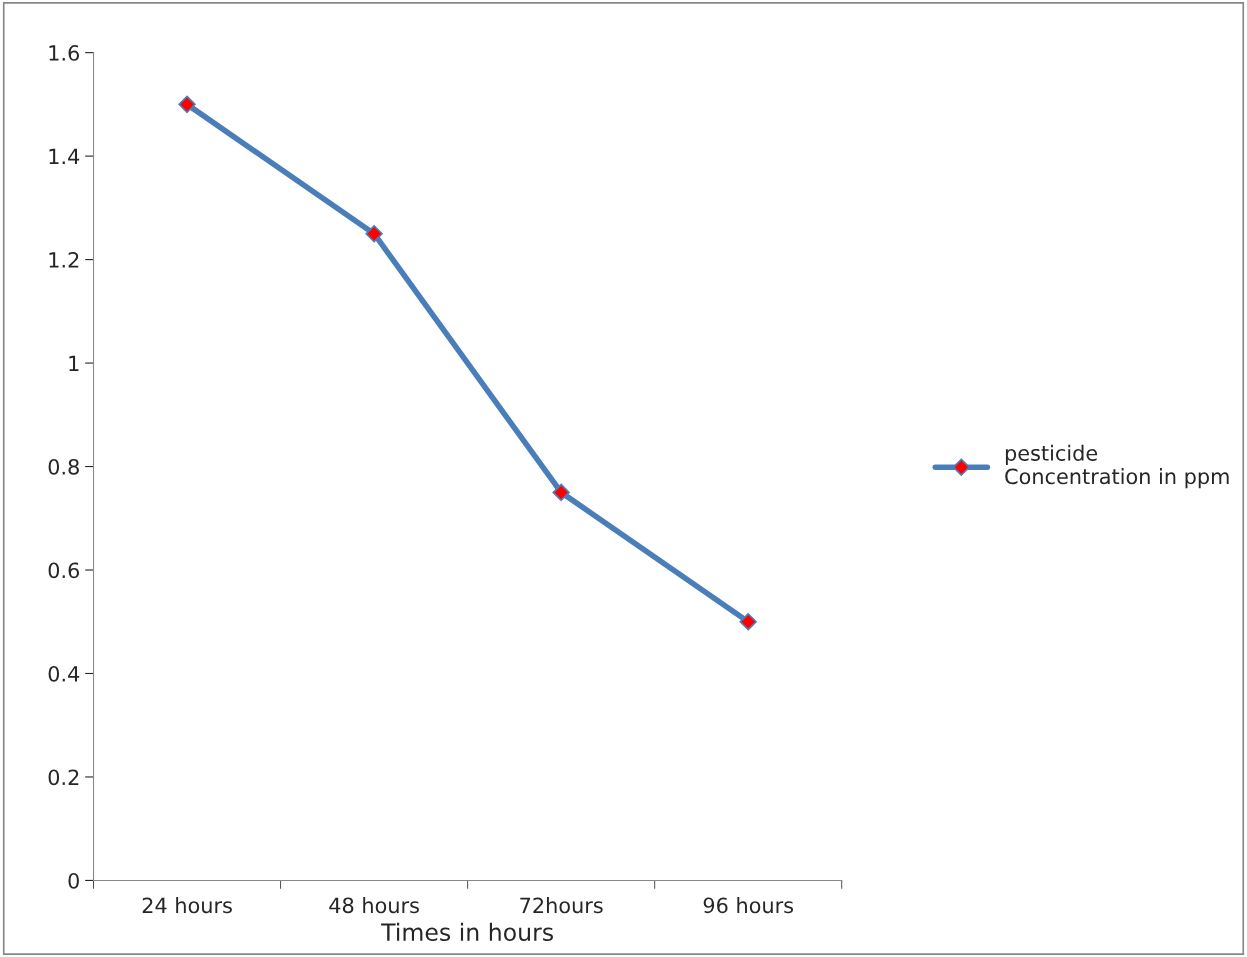  What do you see at coordinates (467, 932) in the screenshot?
I see `x-axis-title: Times in hours` at bounding box center [467, 932].